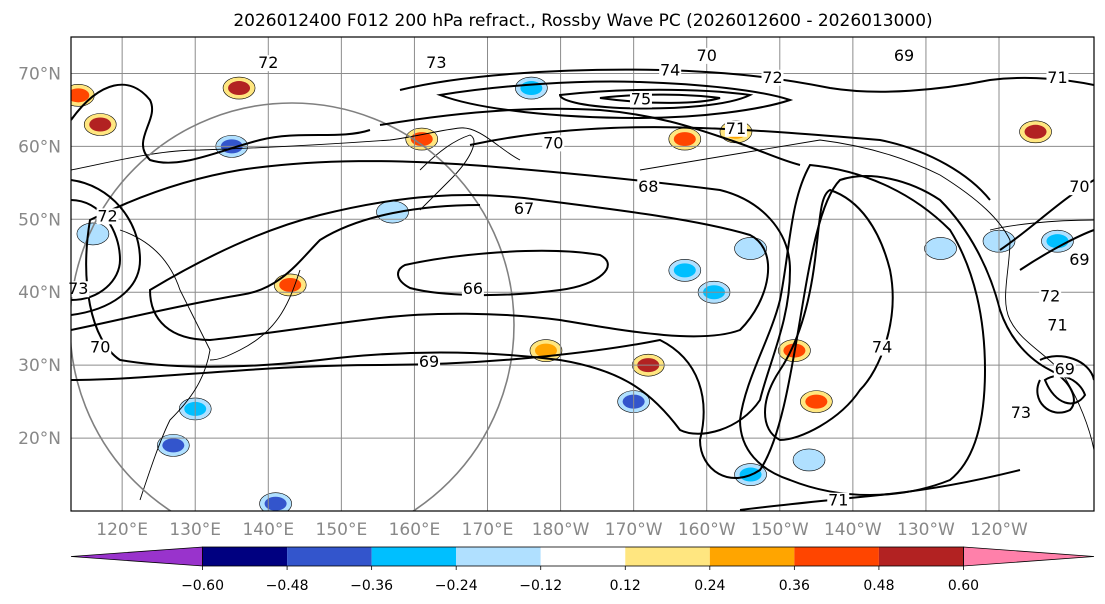 The width and height of the screenshot is (1105, 604). I want to click on colorbar-tick-label: 0.36, so click(794, 586).